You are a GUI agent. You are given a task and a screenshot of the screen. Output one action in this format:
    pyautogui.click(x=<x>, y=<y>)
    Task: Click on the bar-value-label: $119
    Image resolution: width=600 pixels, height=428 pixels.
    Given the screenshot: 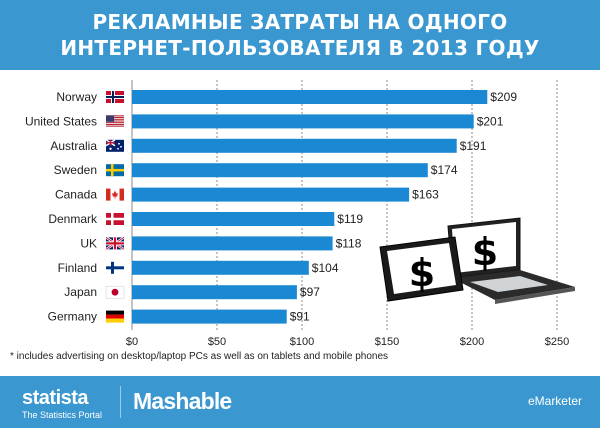 What is the action you would take?
    pyautogui.click(x=350, y=219)
    